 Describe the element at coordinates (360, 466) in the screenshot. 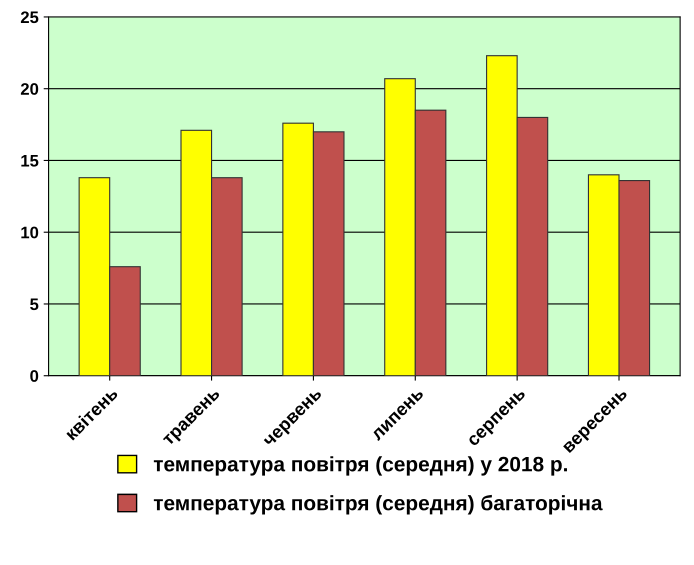

I see `legend-label: температура повітря (середня) у 2018 р.` at that location.